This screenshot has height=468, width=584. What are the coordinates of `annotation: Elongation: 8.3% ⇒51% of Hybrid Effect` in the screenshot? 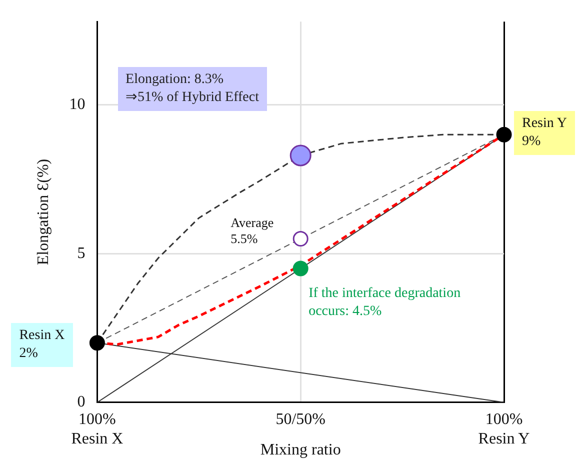 It's located at (192, 89).